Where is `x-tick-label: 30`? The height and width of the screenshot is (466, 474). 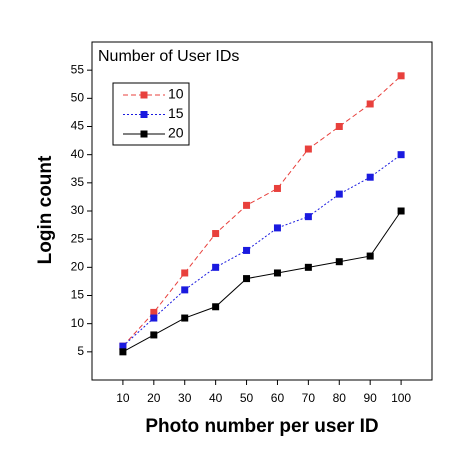 x-tick-label: 30 is located at coordinates (185, 398).